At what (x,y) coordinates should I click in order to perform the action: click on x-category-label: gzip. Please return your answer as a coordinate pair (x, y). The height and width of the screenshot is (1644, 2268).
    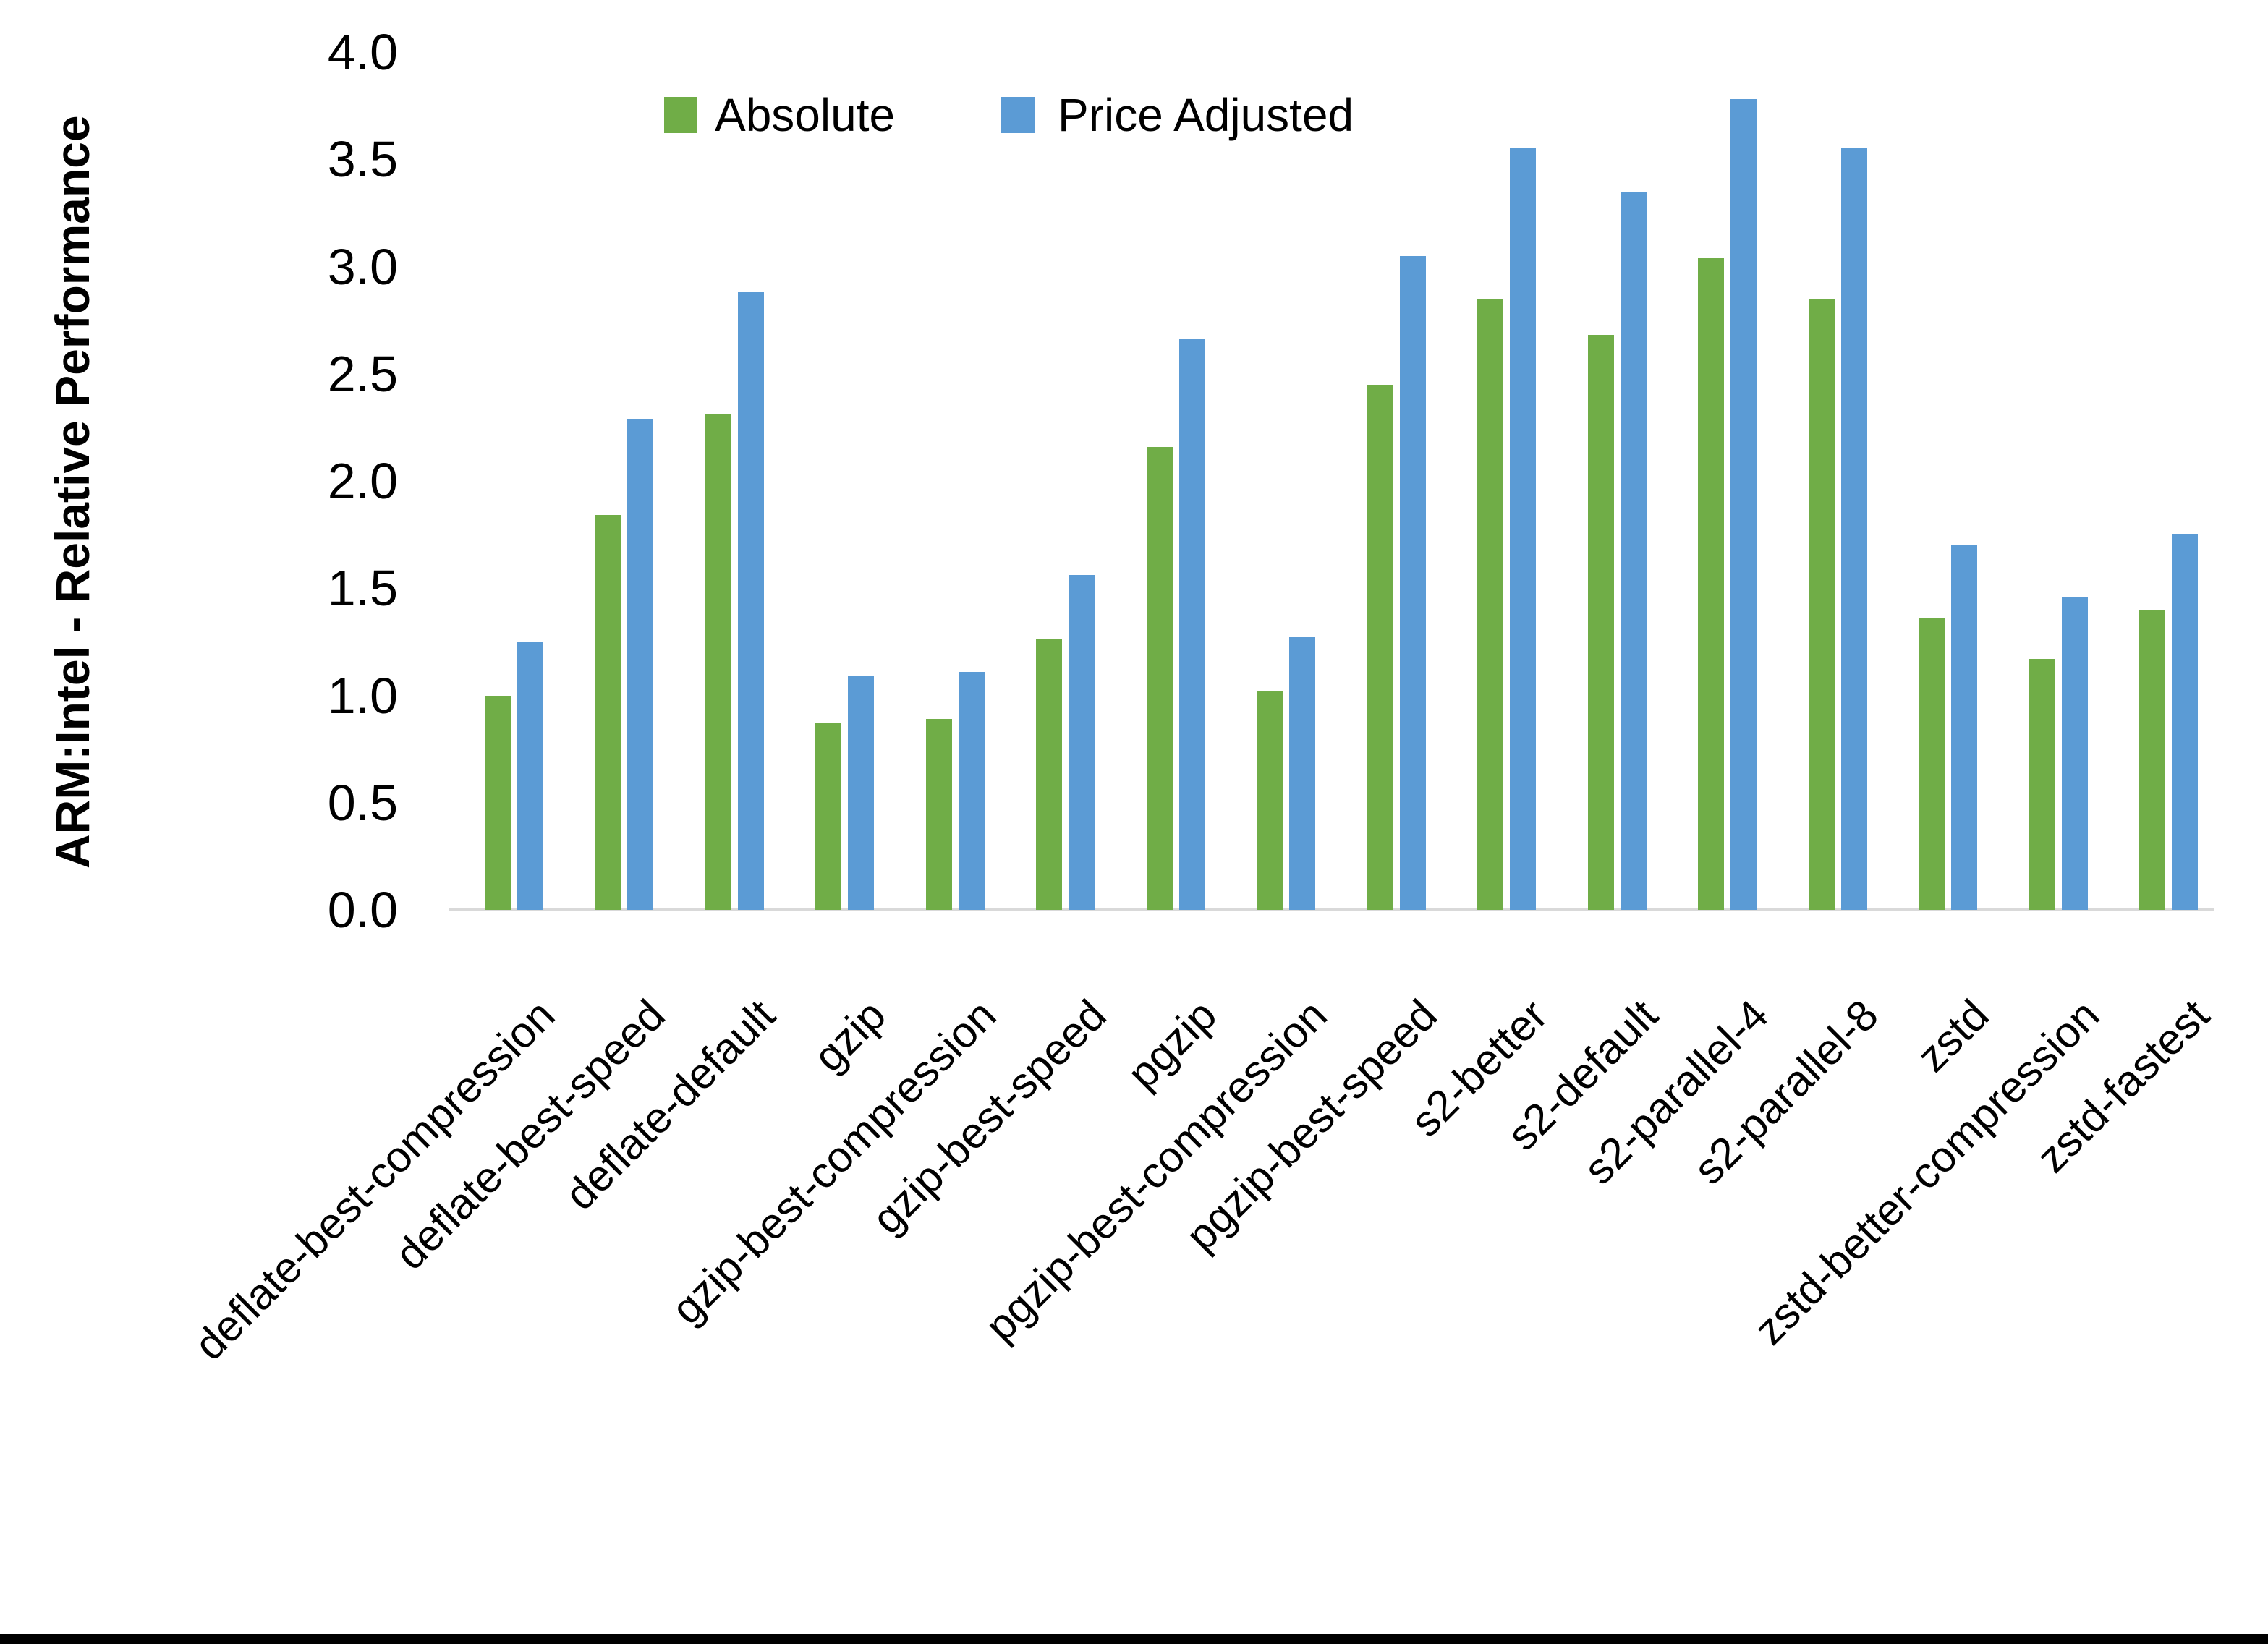
    Looking at the image, I should click on (849, 1035).